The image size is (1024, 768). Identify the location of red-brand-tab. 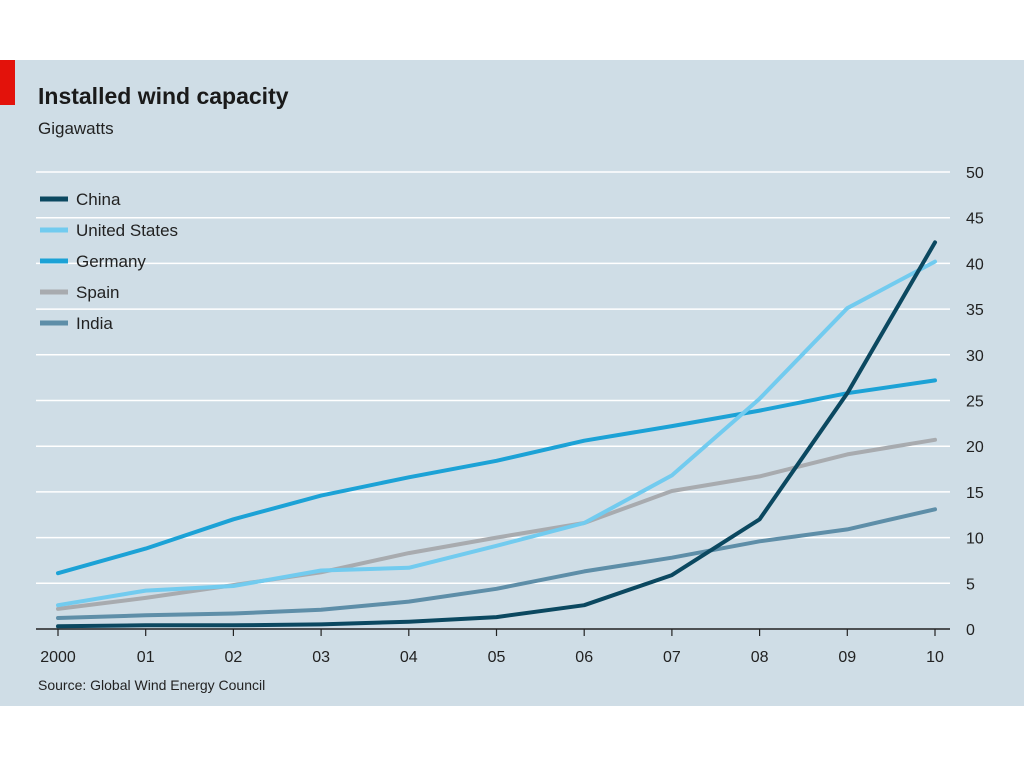
(7, 82).